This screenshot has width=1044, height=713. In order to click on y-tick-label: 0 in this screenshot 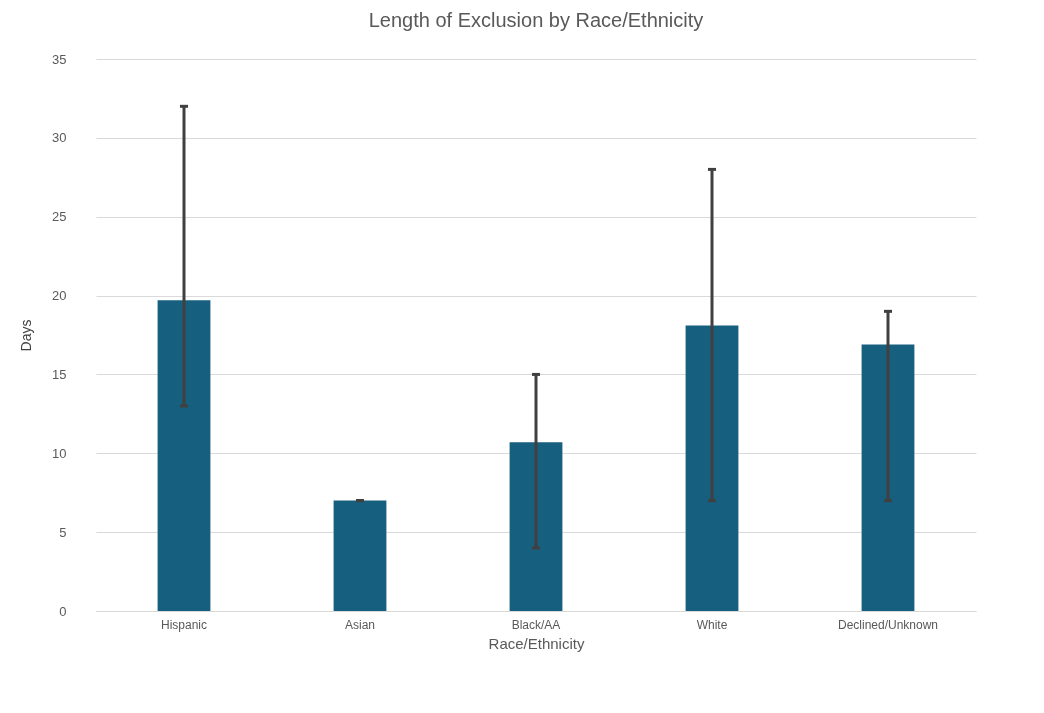, I will do `click(63, 611)`.